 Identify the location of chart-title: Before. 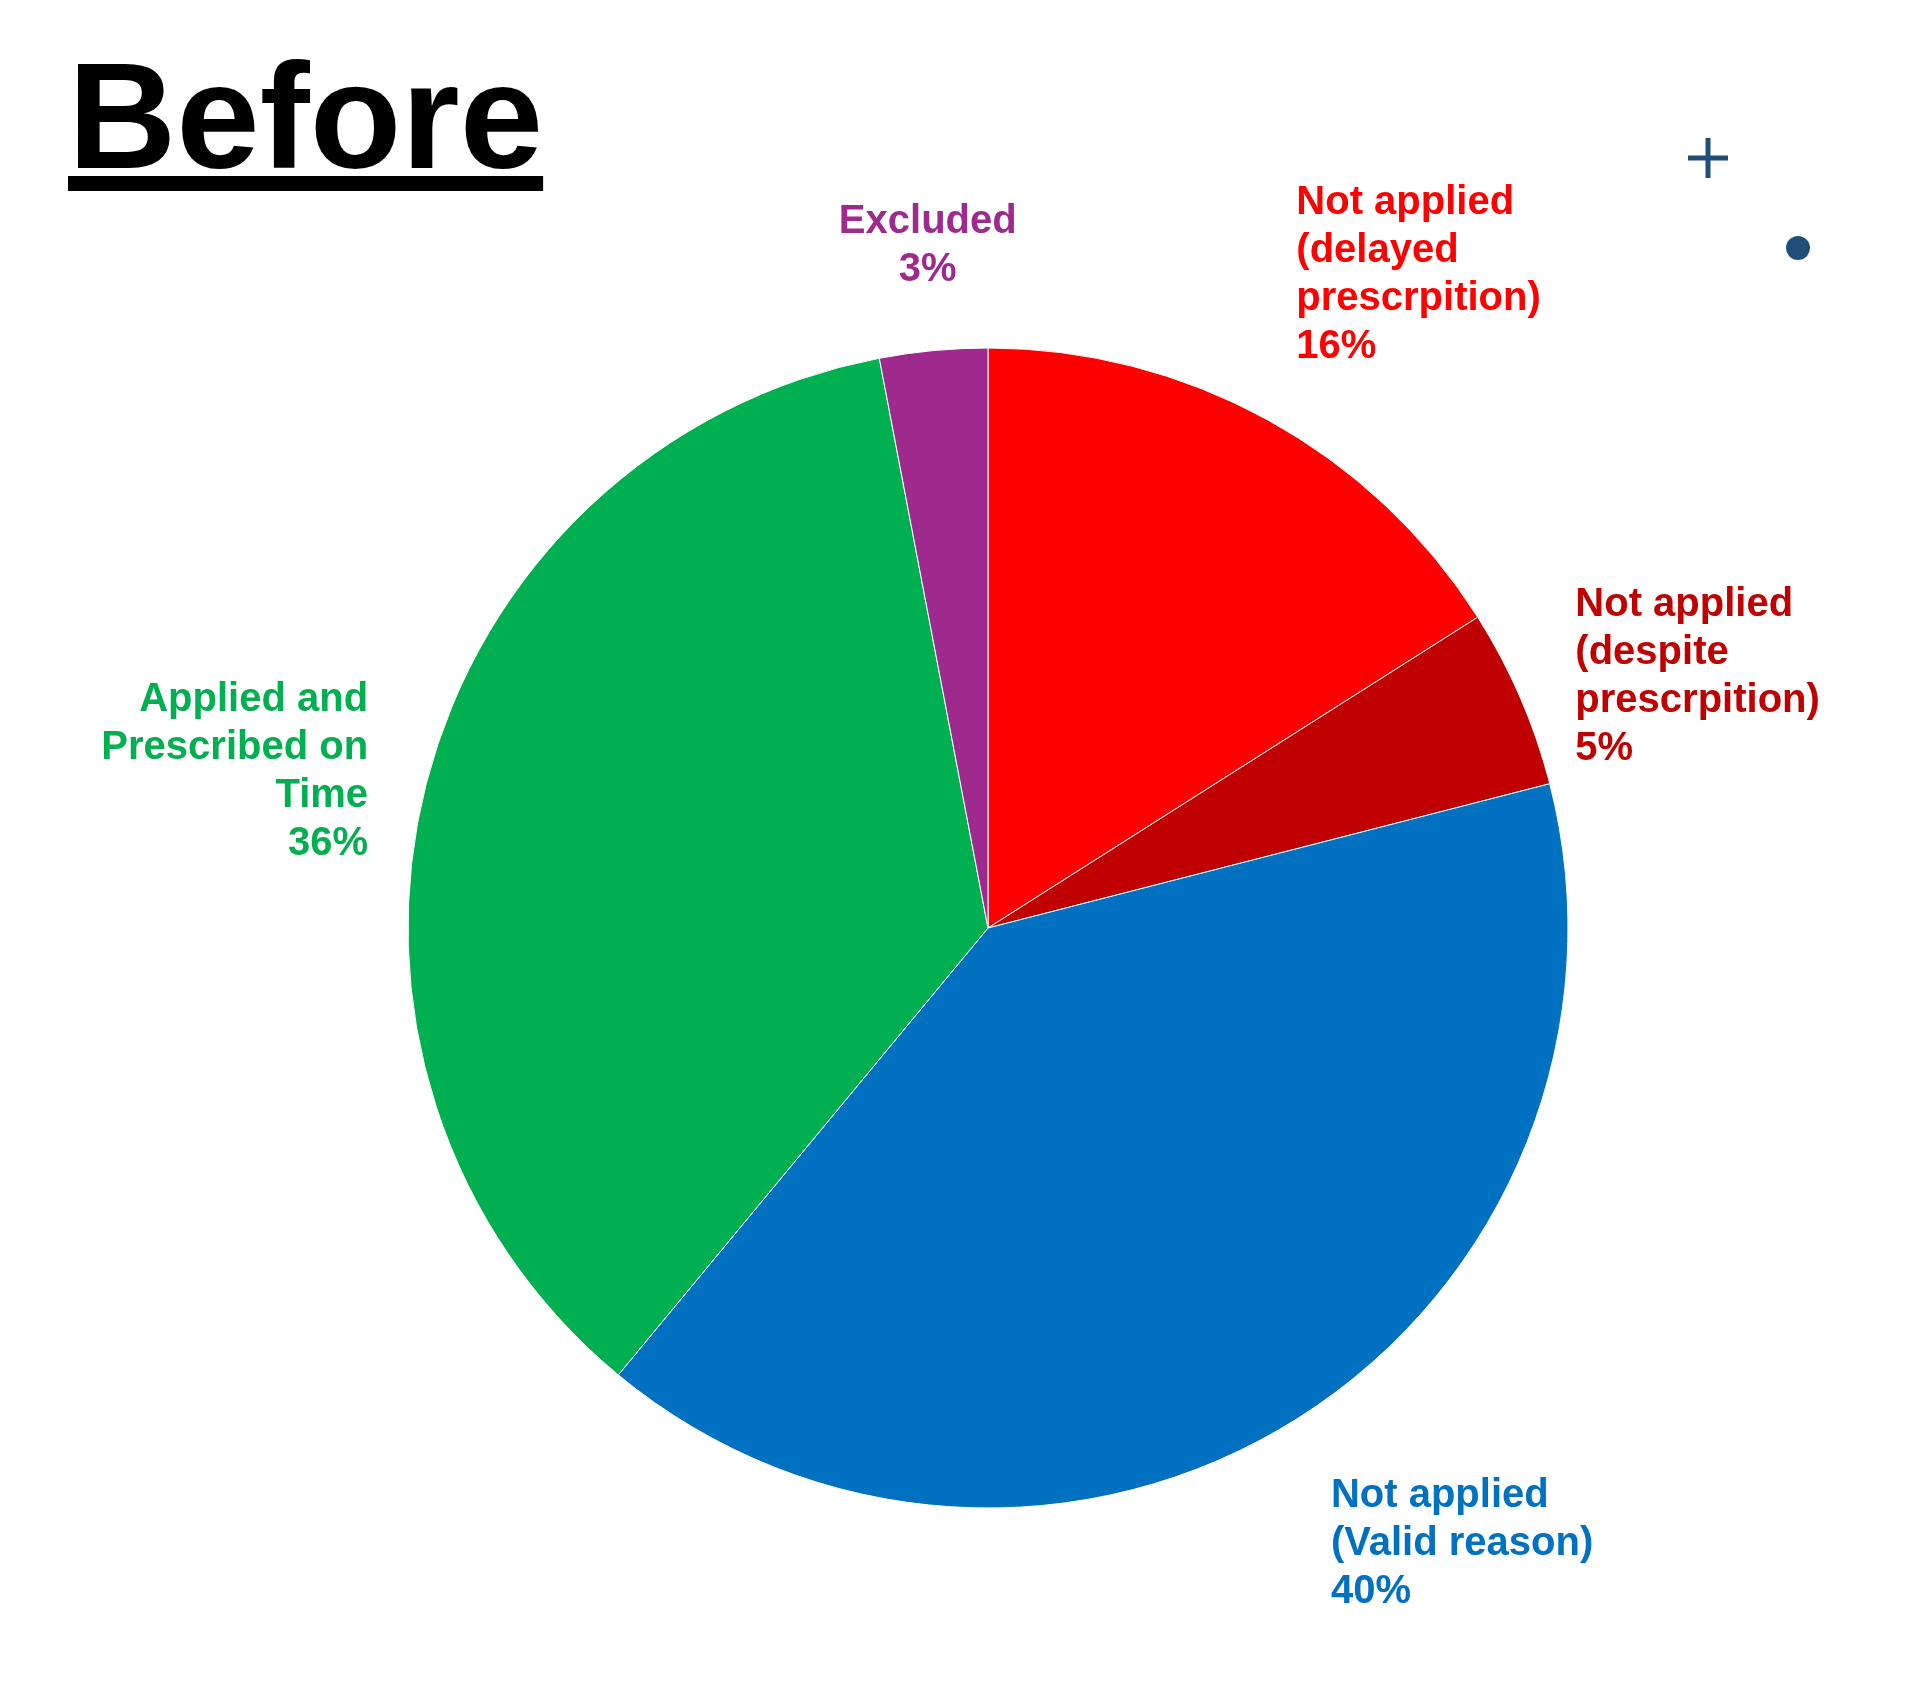
(306, 116).